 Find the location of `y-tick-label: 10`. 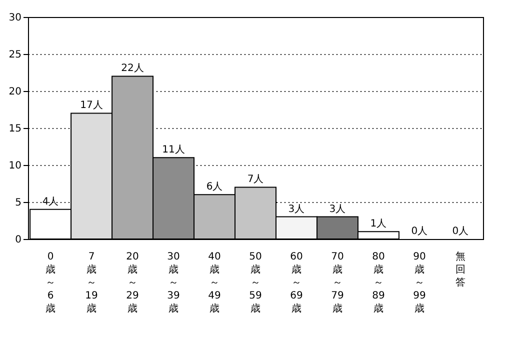

y-tick-label: 10 is located at coordinates (15, 166).